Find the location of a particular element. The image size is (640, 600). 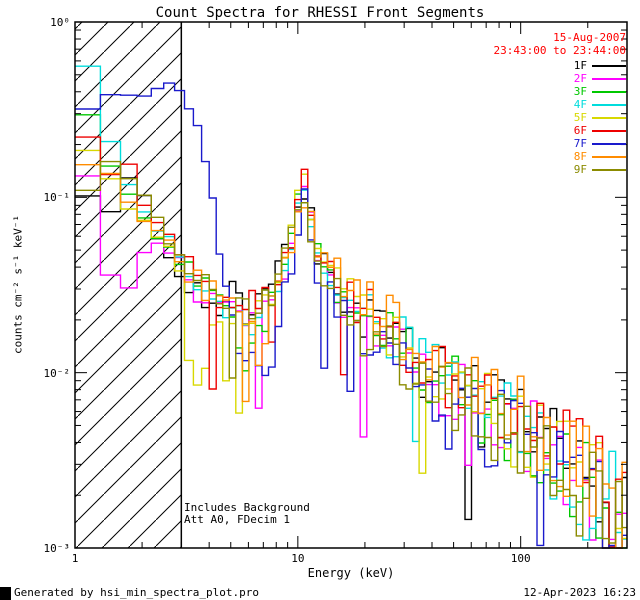

y-axis-label: counts cm⁻² s⁻¹ keV⁻¹ is located at coordinates (18, 284).